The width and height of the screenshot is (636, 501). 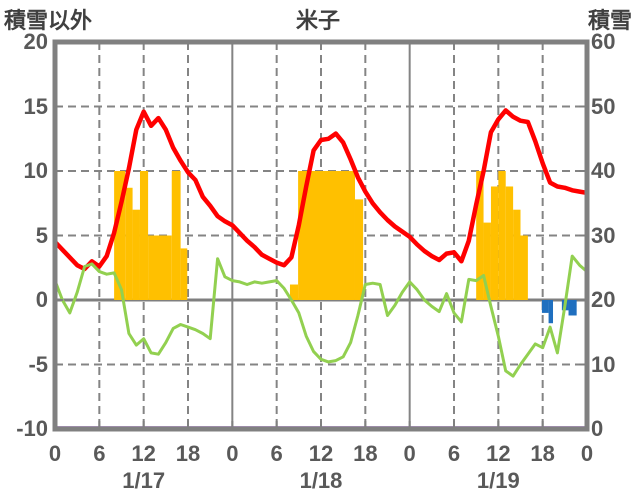 I want to click on left-axis-tick-label: 0, so click(x=41, y=299).